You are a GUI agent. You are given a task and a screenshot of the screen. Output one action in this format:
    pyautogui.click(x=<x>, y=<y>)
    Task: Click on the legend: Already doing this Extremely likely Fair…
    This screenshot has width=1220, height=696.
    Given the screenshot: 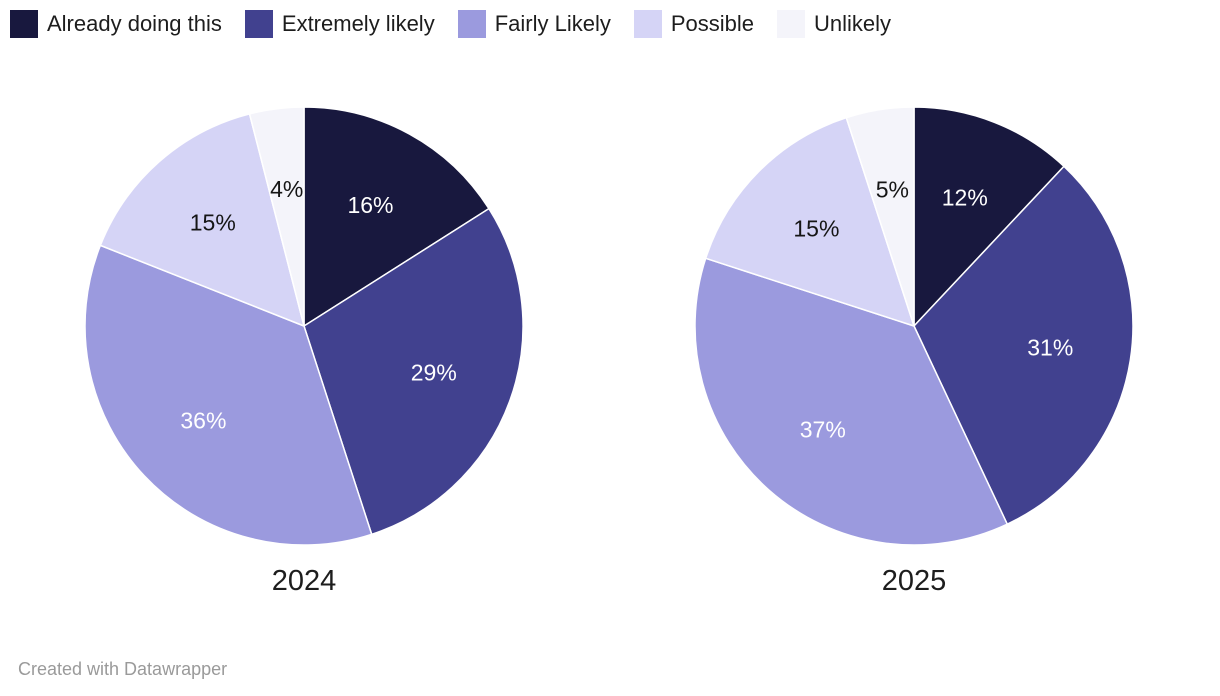 What is the action you would take?
    pyautogui.click(x=450, y=24)
    